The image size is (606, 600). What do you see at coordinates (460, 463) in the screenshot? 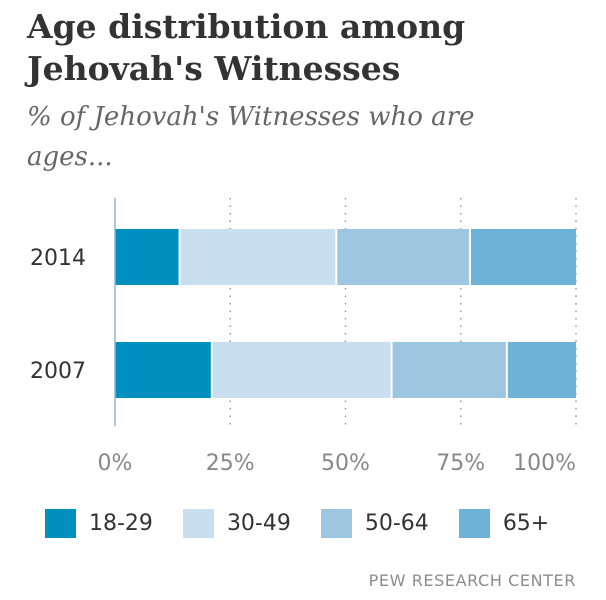
I see `x-tick-label: 75%` at bounding box center [460, 463].